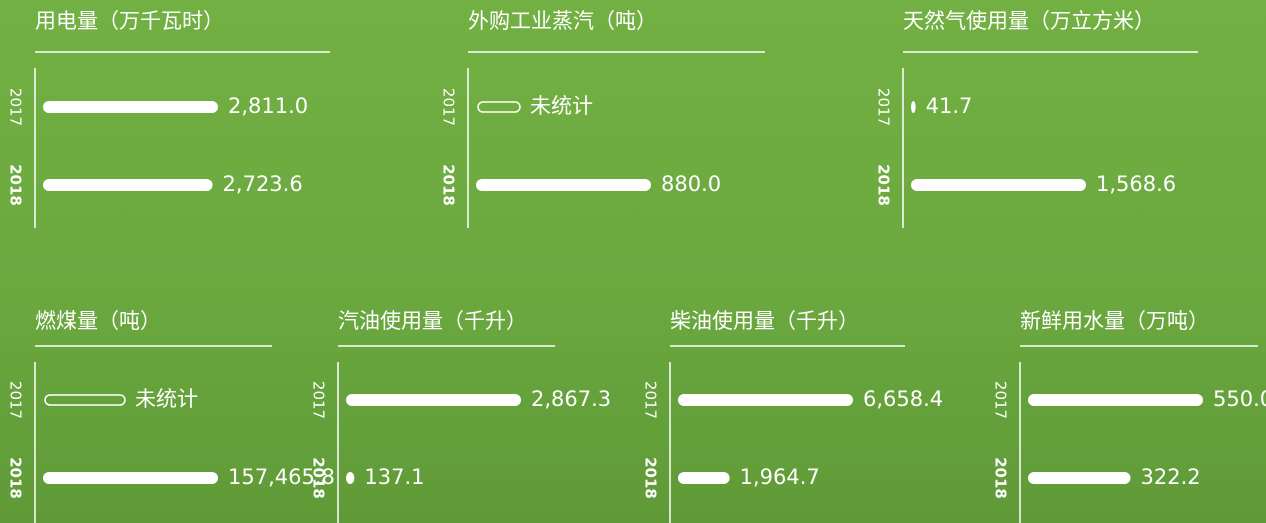 The image size is (1266, 523). What do you see at coordinates (1171, 477) in the screenshot?
I see `value-label: 322.2` at bounding box center [1171, 477].